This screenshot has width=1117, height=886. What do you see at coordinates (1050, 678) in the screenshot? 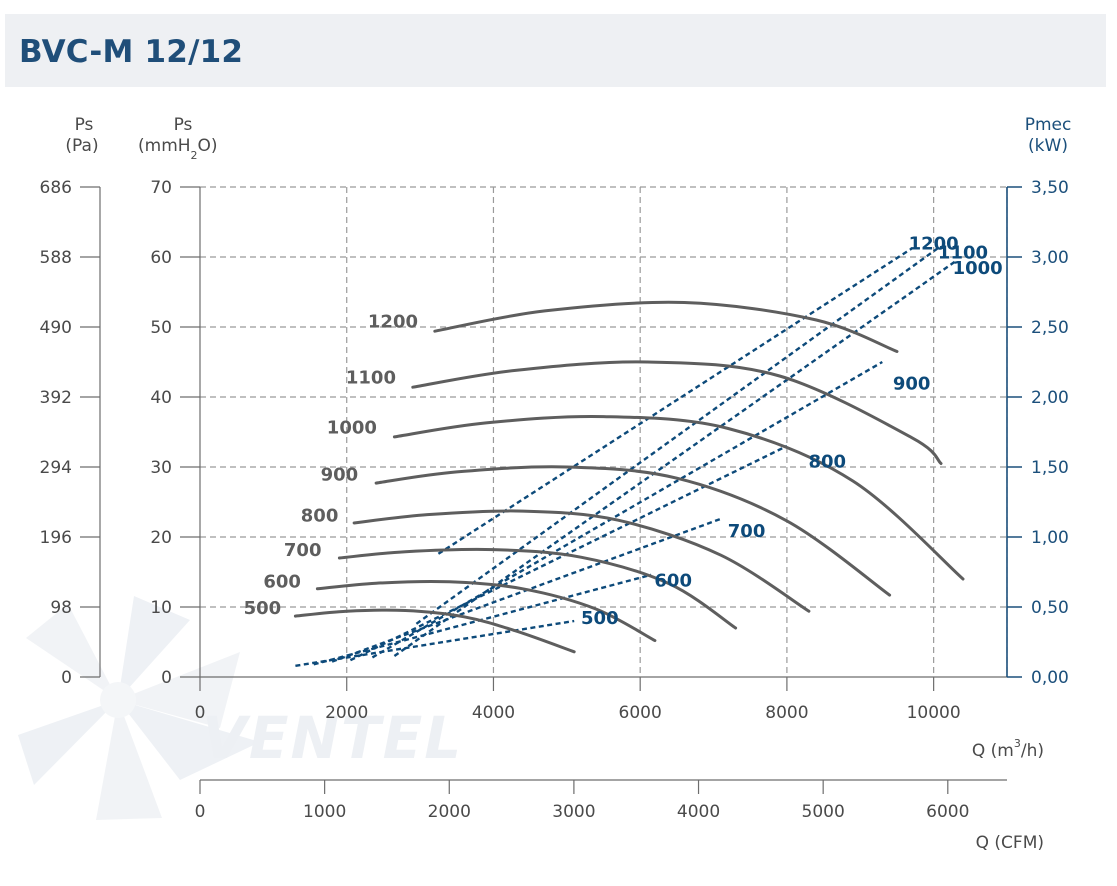
I see `y2-tick-label-kw: 0,00` at bounding box center [1050, 678].